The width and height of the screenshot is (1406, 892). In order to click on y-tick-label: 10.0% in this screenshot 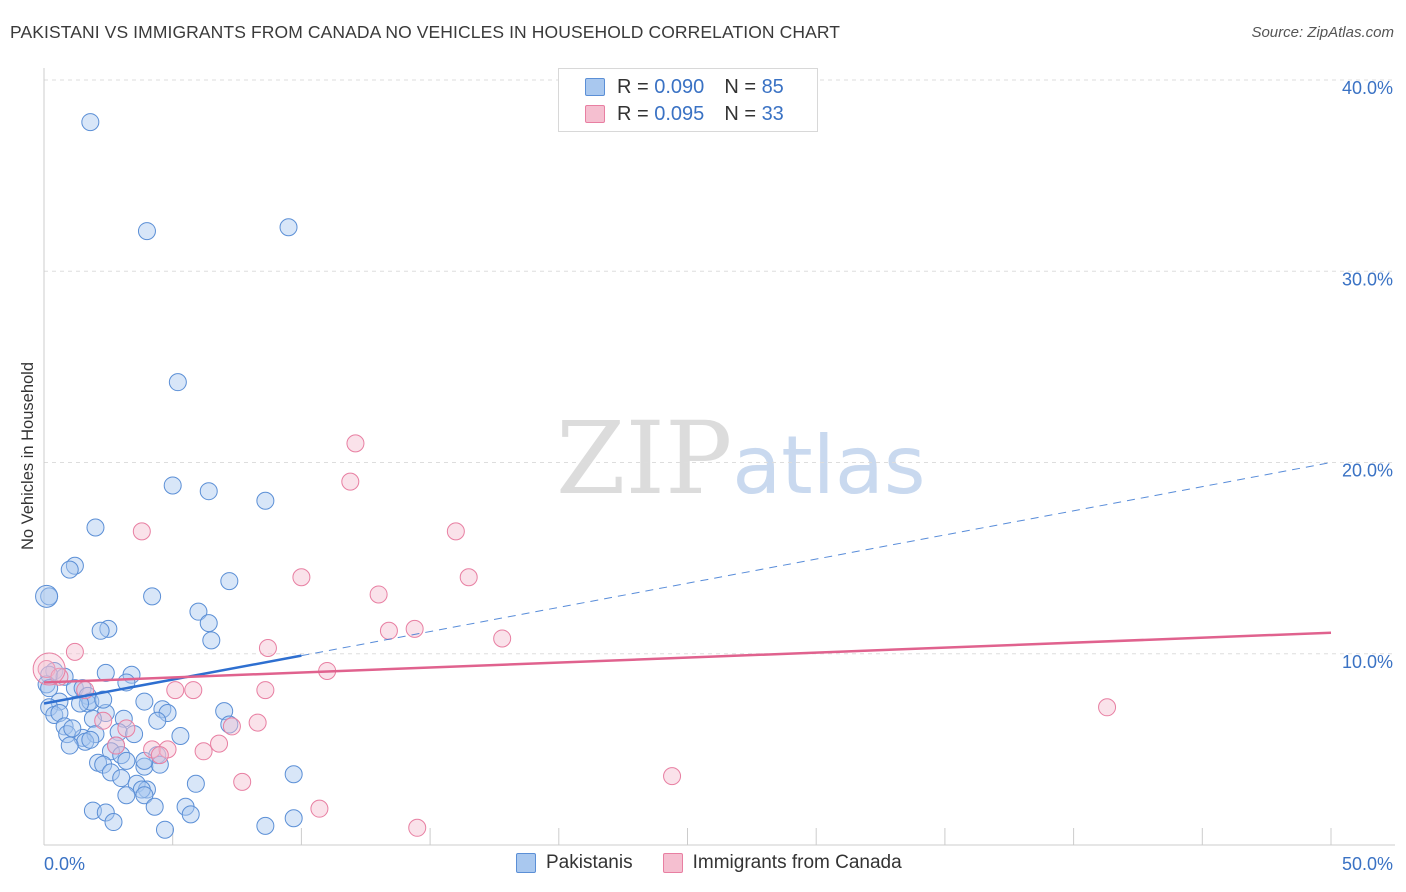, I will do `click(1367, 662)`.